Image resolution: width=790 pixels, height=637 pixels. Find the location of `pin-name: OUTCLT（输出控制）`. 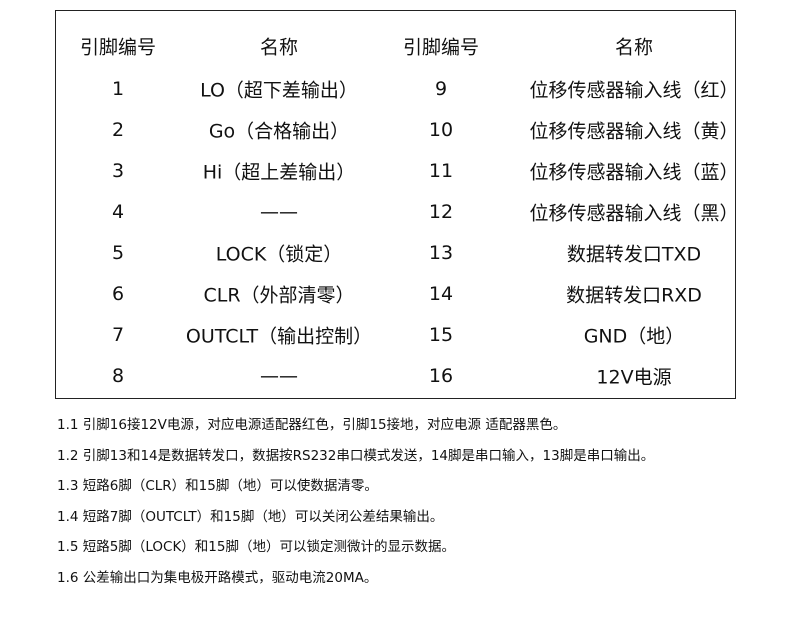

pin-name: OUTCLT（输出控制） is located at coordinates (279, 336).